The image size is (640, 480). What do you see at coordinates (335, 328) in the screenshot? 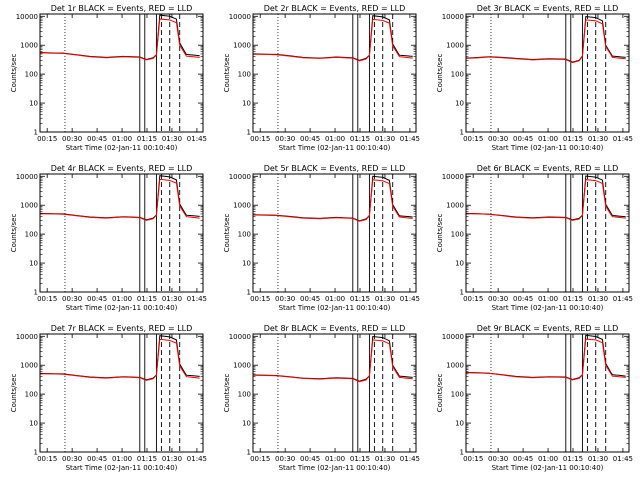
I see `panel-title: Det 8r BLACK = Events, RED = LLD` at bounding box center [335, 328].